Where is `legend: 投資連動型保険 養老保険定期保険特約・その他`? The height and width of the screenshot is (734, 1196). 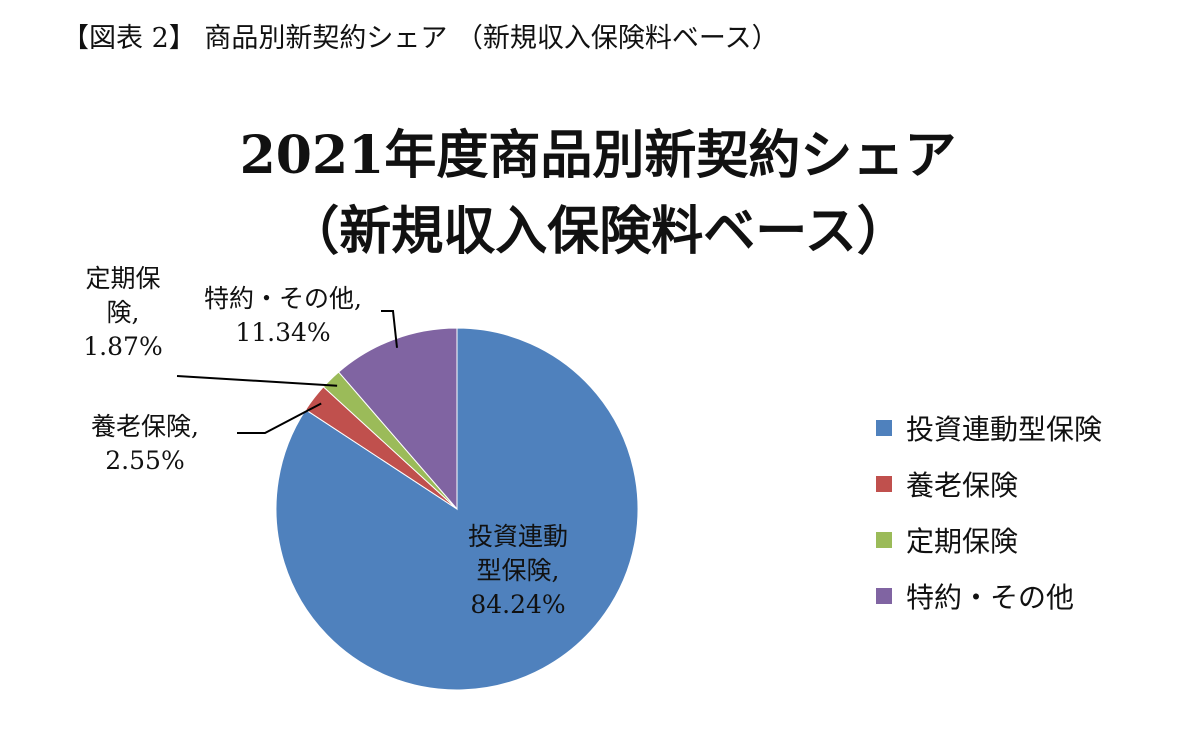
legend: 投資連動型保険 養老保険定期保険特約・その他 is located at coordinates (989, 512).